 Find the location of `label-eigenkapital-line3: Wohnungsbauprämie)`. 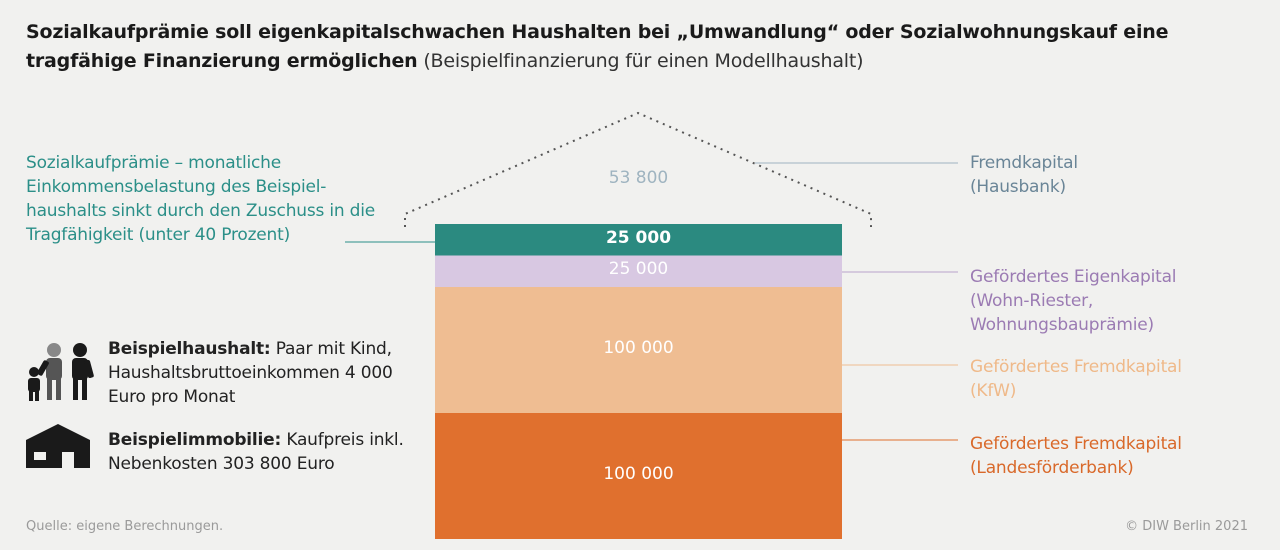

label-eigenkapital-line3: Wohnungsbauprämie) is located at coordinates (1062, 325).